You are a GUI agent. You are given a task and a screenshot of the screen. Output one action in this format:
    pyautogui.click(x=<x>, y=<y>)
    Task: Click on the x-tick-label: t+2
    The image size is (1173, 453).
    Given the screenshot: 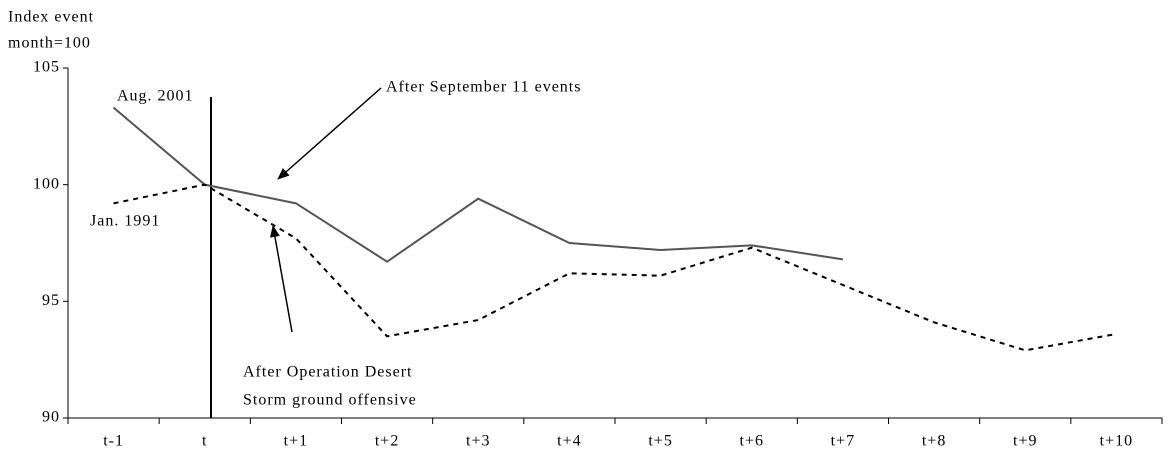 What is the action you would take?
    pyautogui.click(x=387, y=441)
    